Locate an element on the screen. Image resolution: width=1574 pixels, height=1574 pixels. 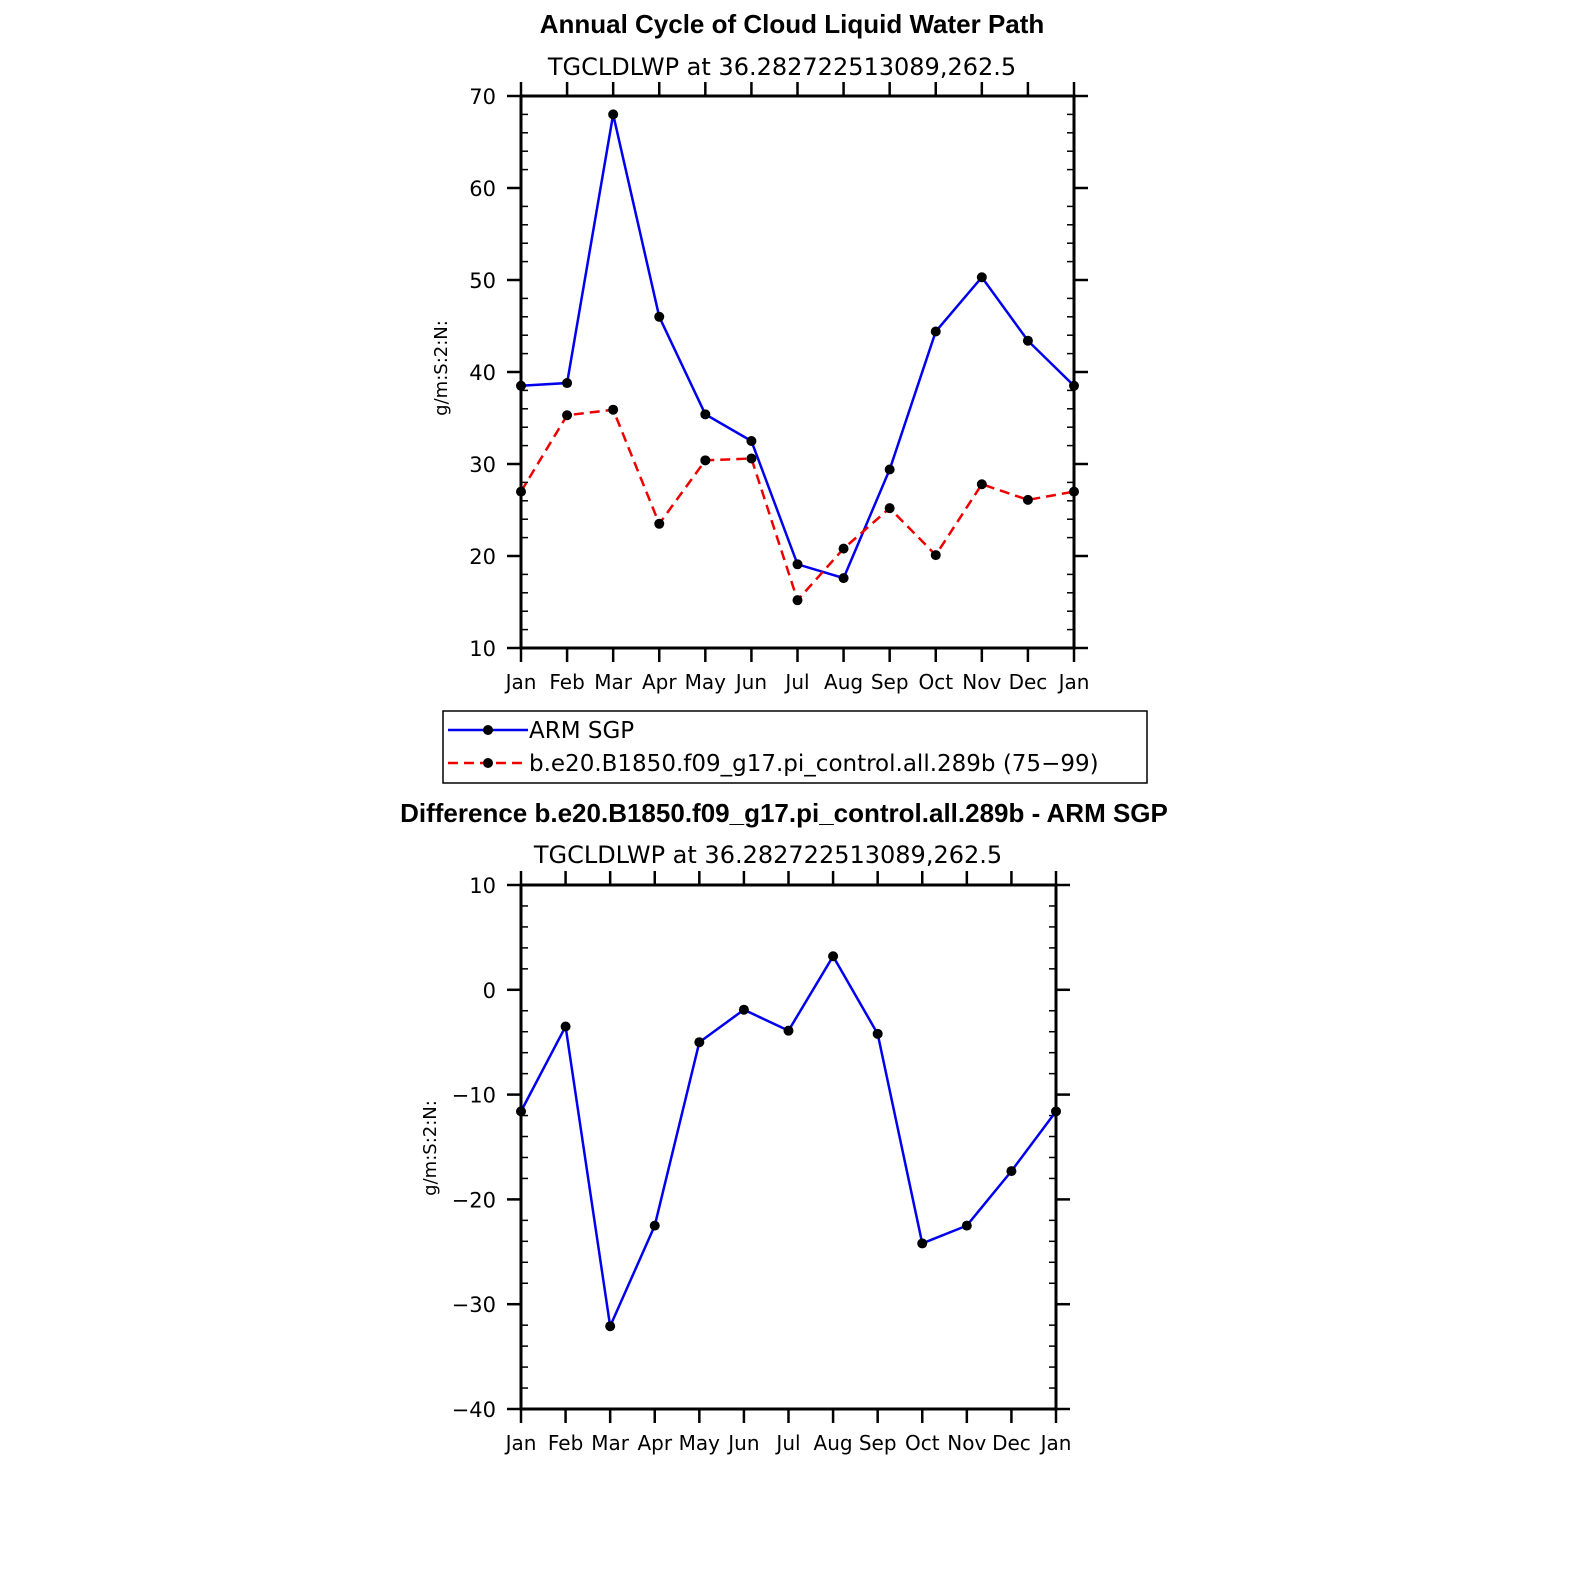
y-tick-label: 30 is located at coordinates (482, 465).